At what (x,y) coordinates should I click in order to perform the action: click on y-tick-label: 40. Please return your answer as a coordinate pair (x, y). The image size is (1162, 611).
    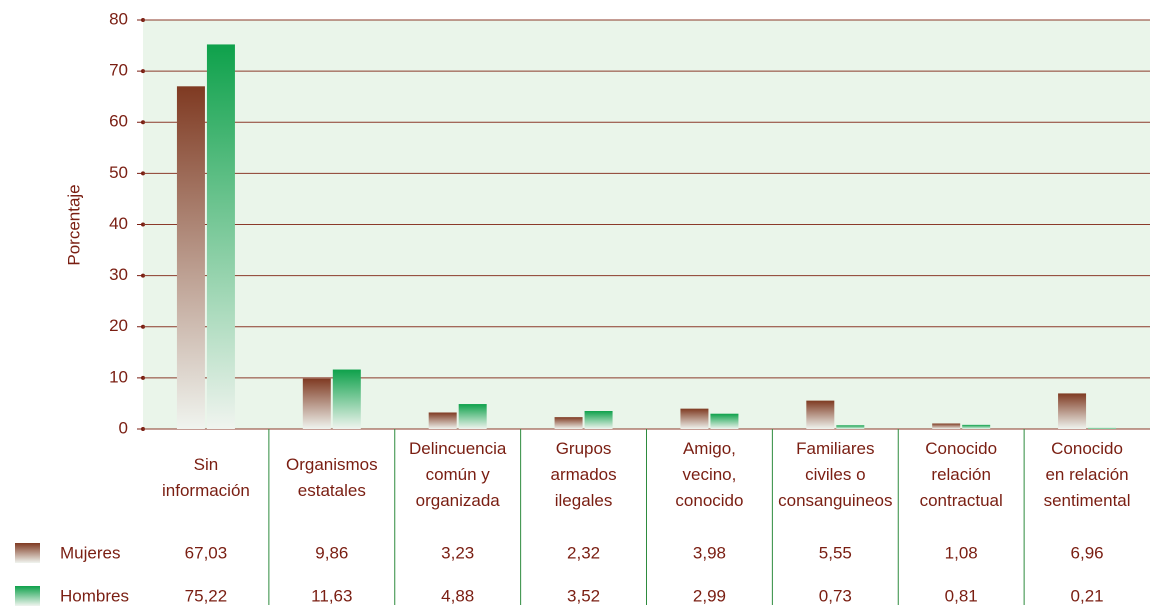
    Looking at the image, I should click on (118, 223).